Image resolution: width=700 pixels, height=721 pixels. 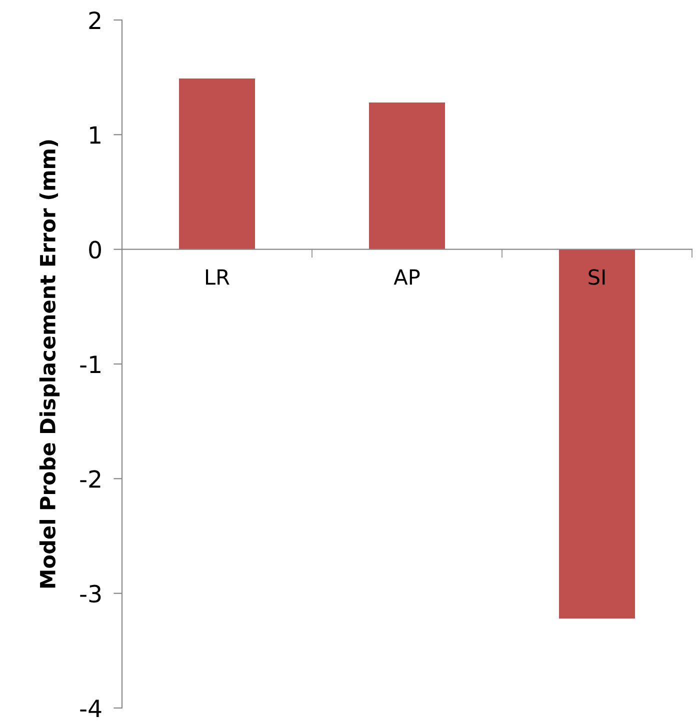 I want to click on y-tick-label: -4, so click(x=91, y=708).